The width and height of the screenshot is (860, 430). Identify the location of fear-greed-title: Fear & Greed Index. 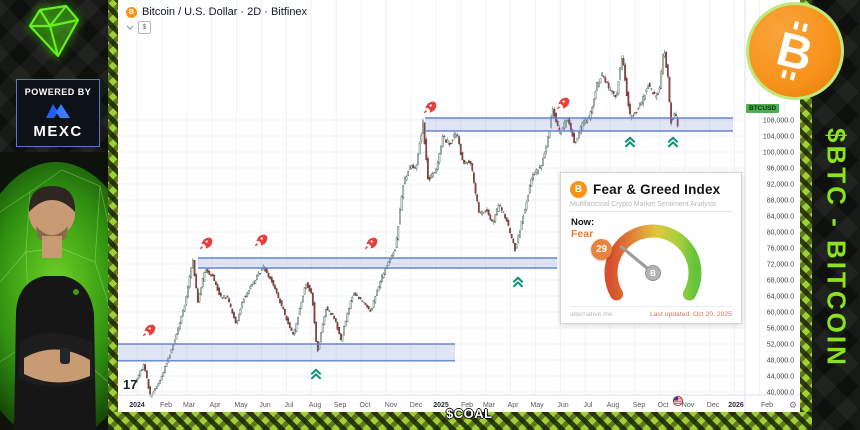
(657, 189).